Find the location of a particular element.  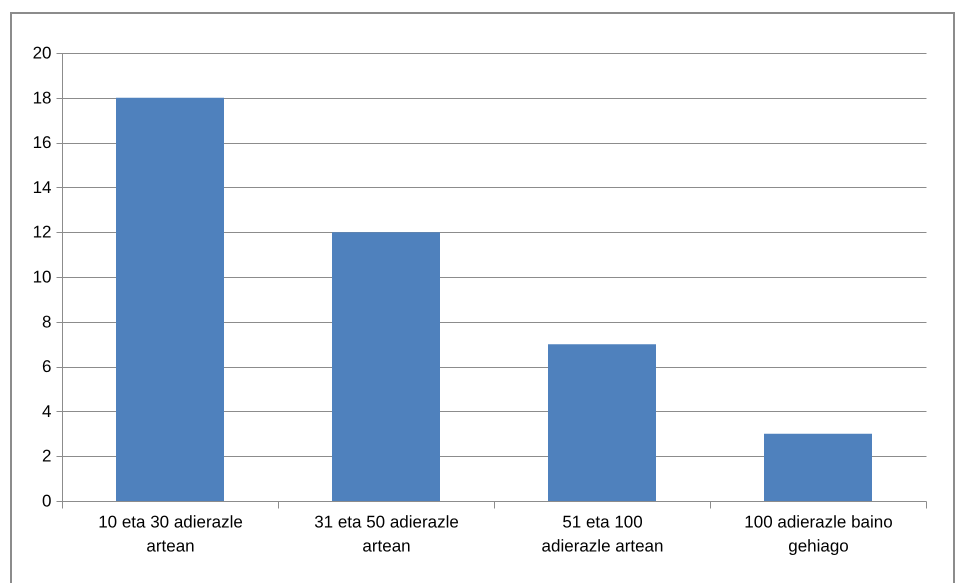

x-tick-label: 31 eta 50 adierazle artean is located at coordinates (386, 534).